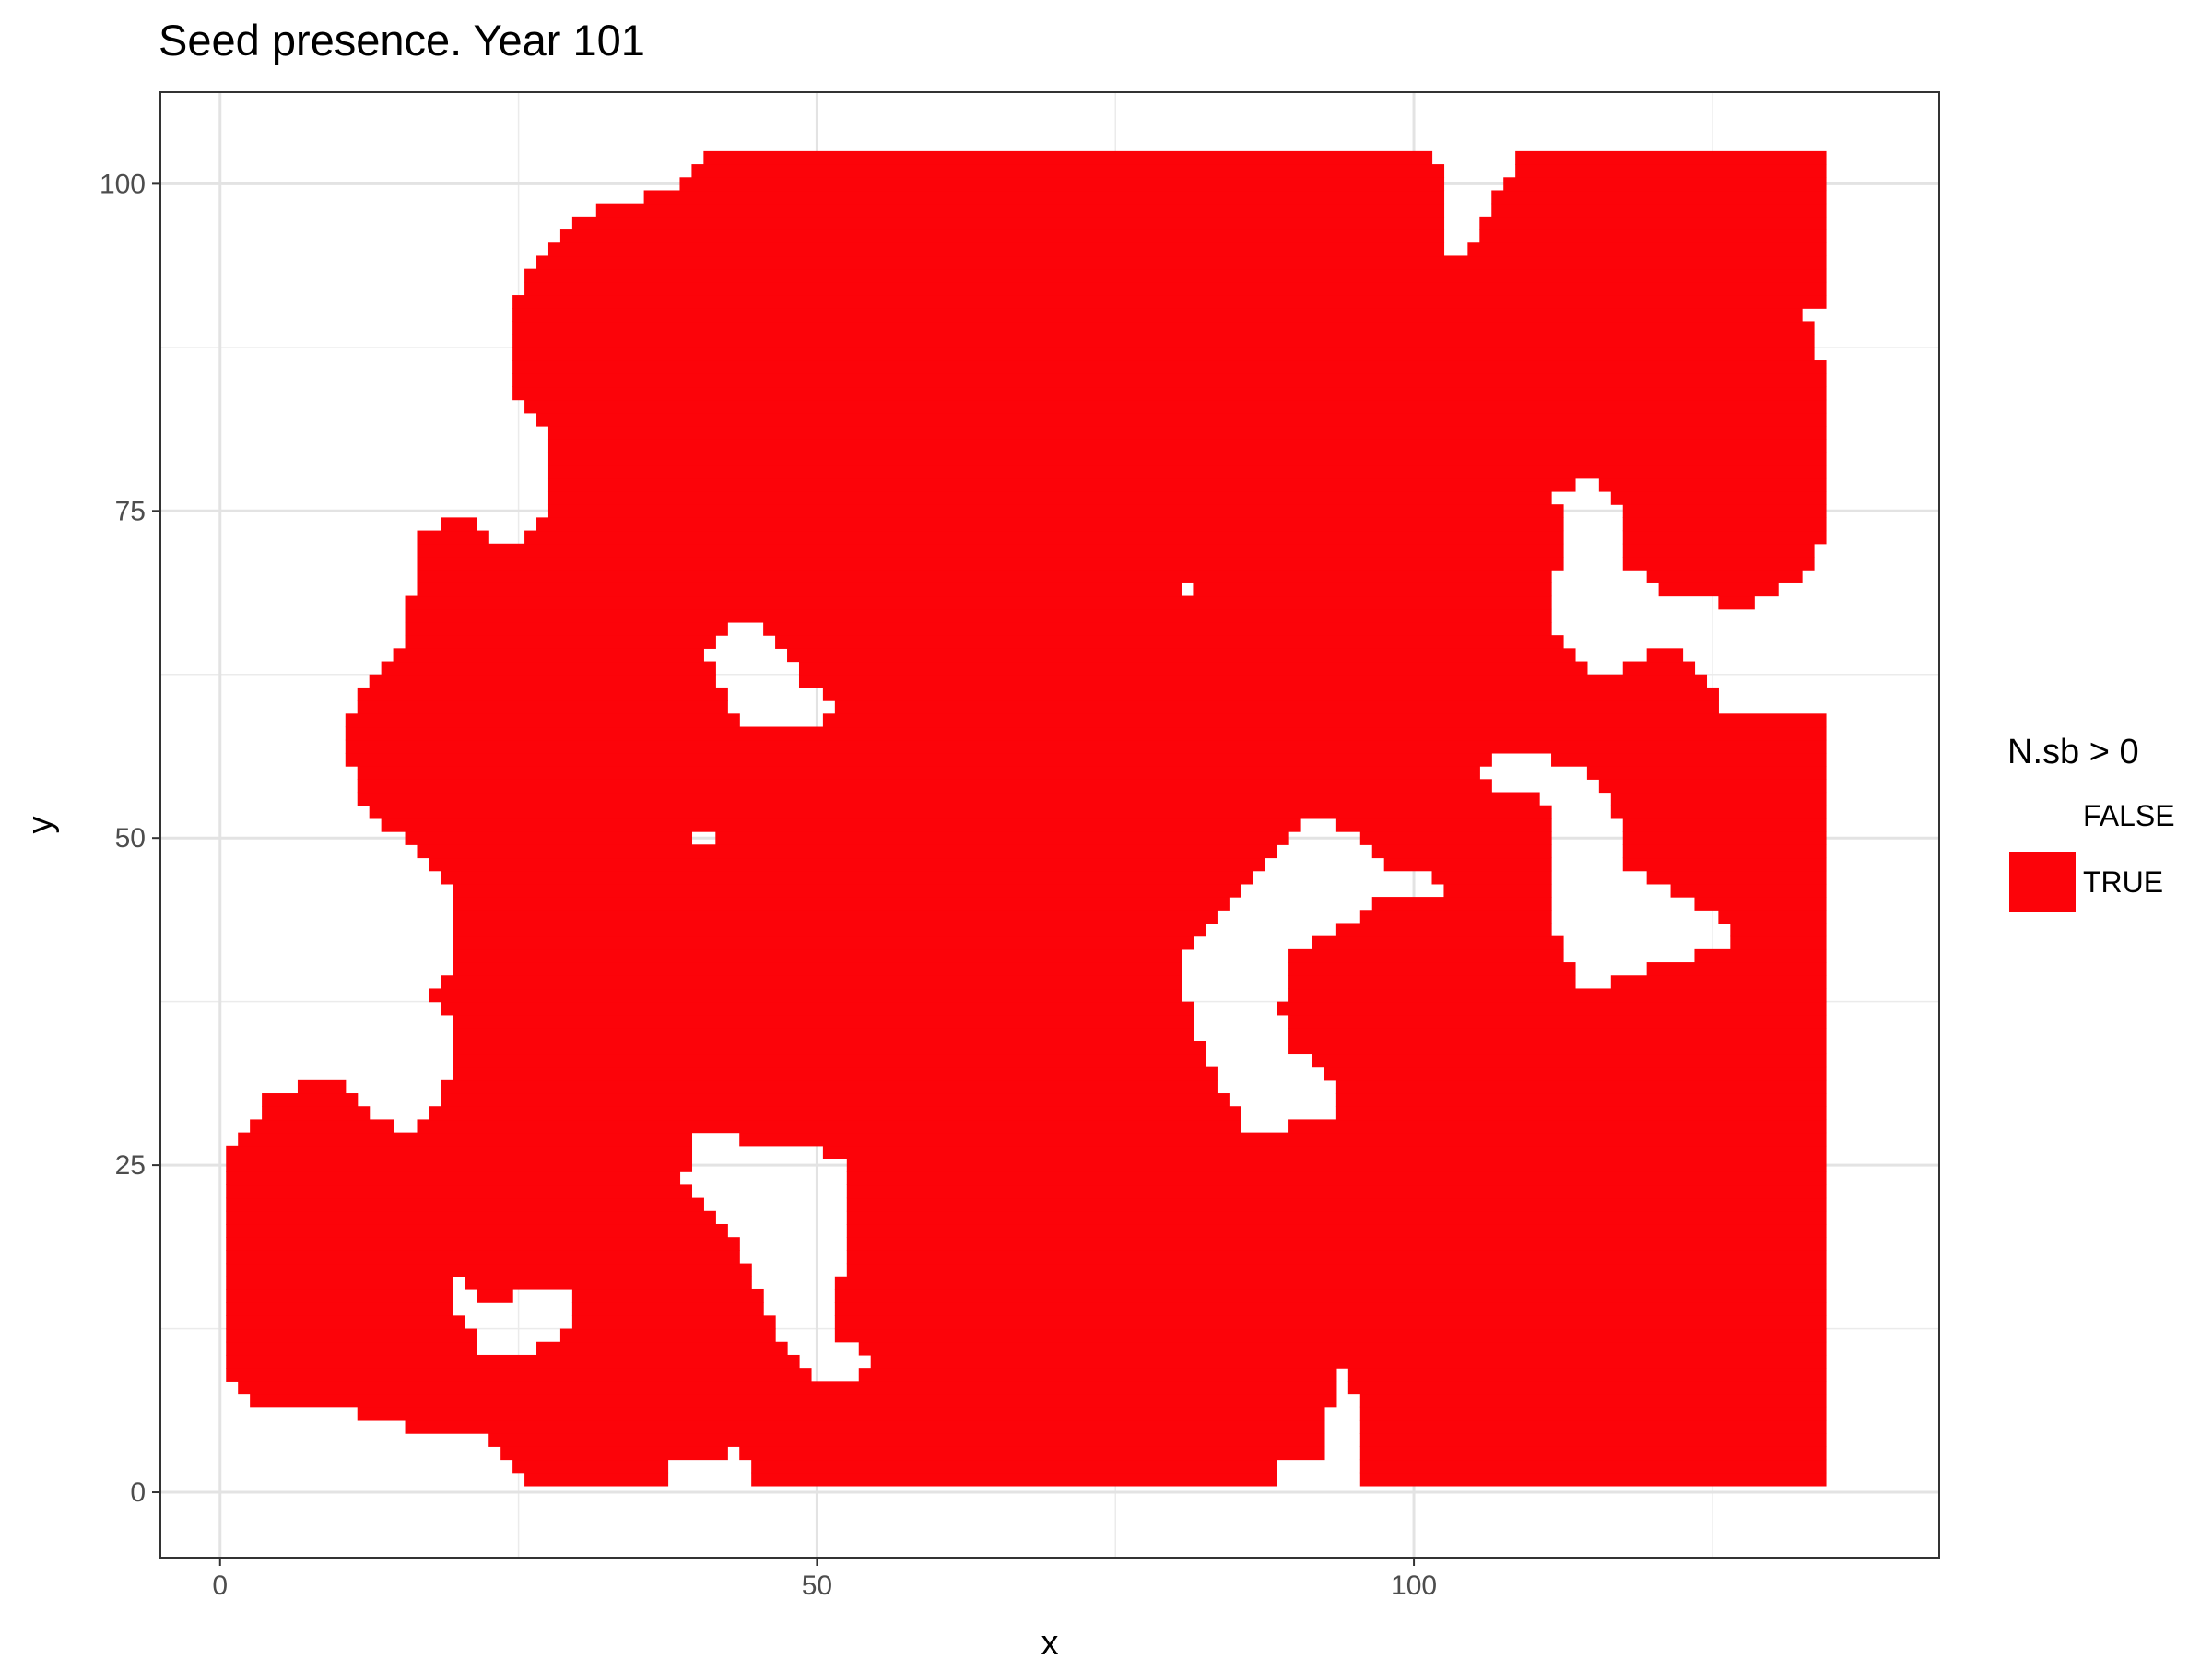  Describe the element at coordinates (2129, 815) in the screenshot. I see `legend-label-false: FALSE` at that location.